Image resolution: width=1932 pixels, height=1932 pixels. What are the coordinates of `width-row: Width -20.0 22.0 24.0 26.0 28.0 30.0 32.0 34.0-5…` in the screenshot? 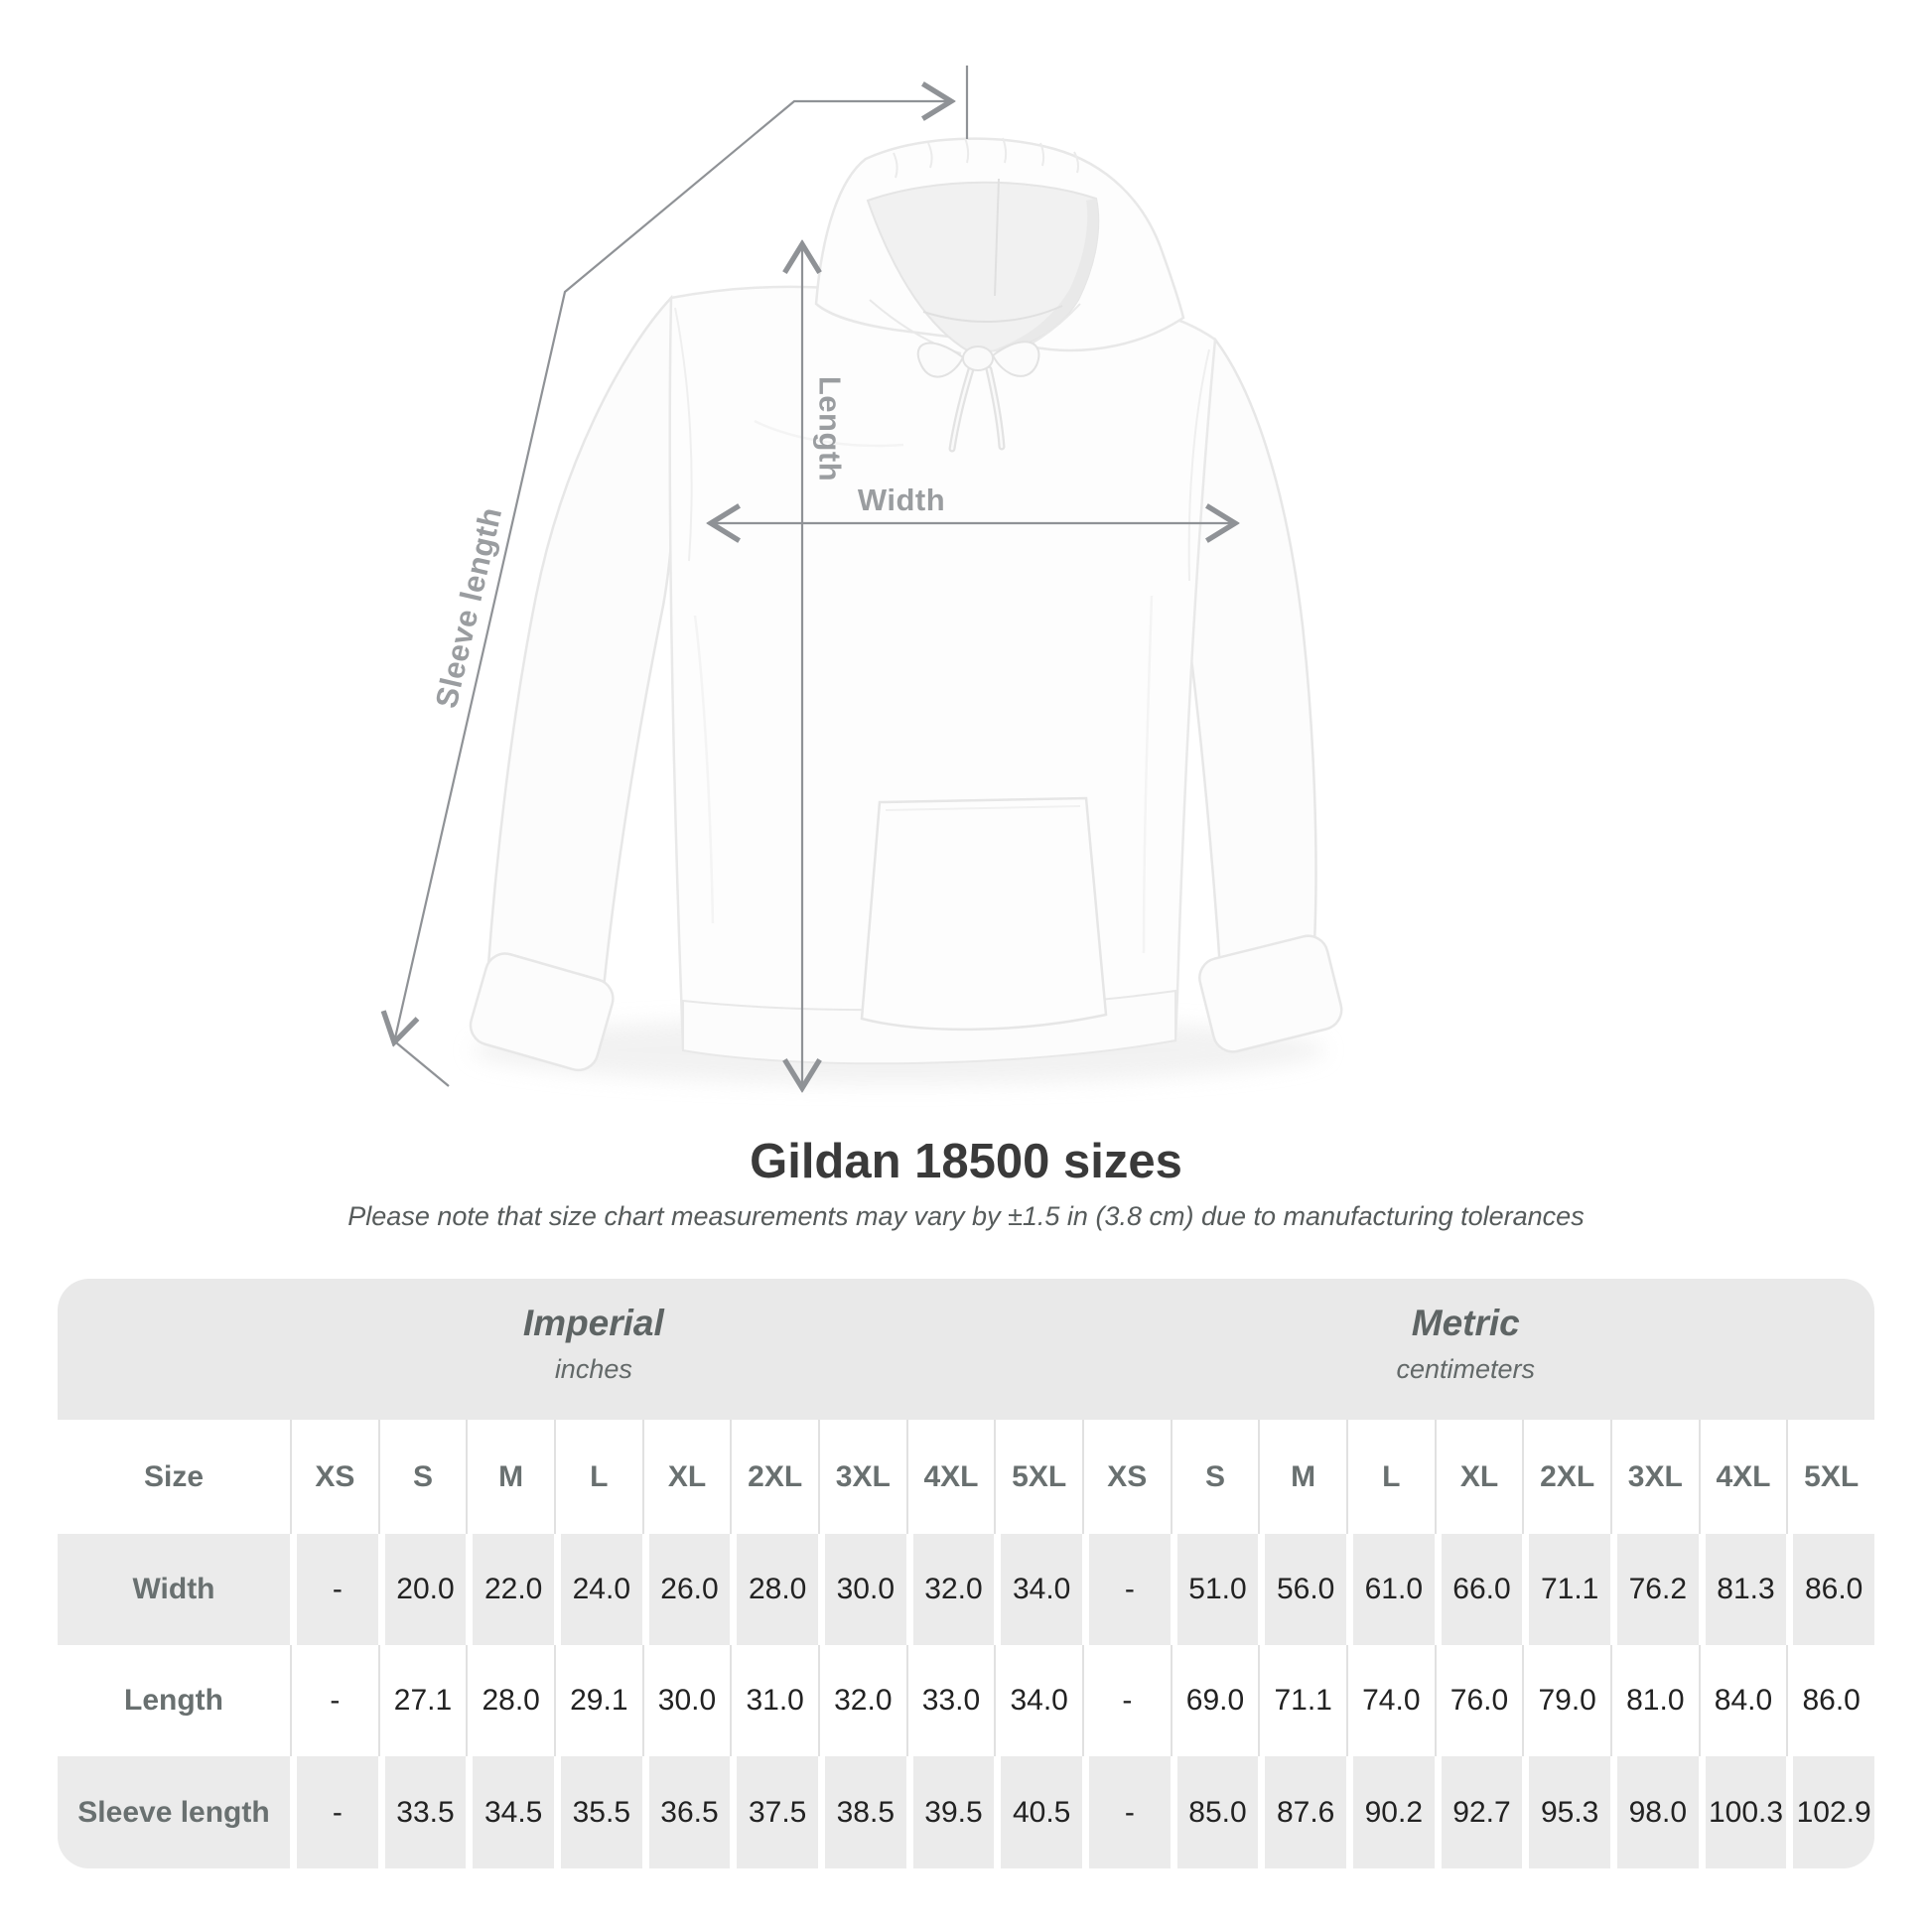 It's located at (966, 1589).